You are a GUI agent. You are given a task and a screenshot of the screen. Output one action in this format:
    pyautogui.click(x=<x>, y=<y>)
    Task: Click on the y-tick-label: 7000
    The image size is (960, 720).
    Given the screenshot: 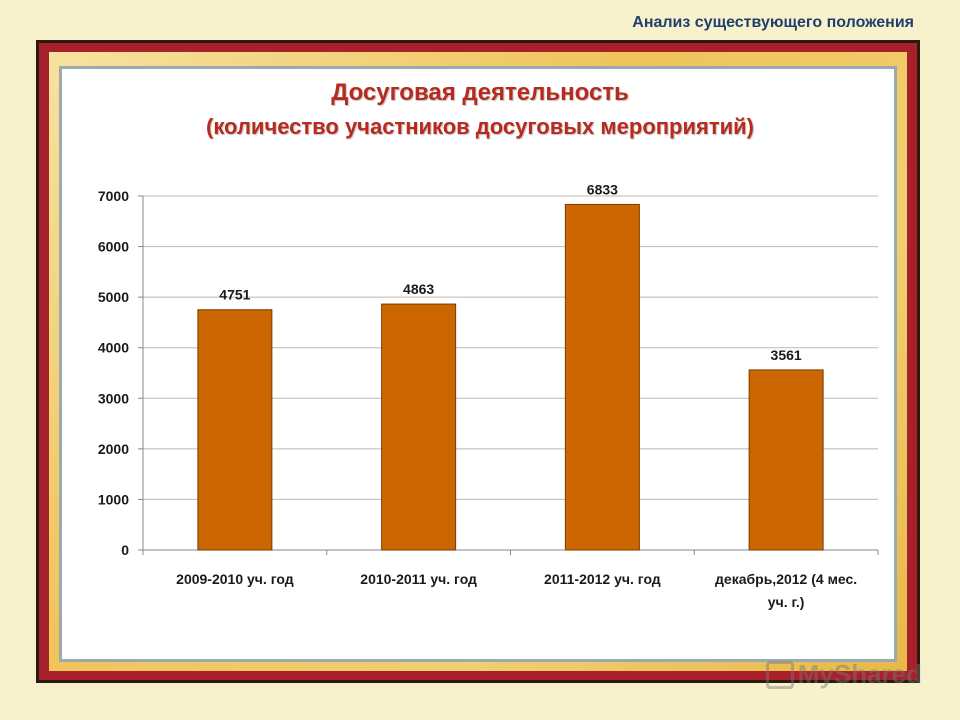 What is the action you would take?
    pyautogui.click(x=113, y=196)
    